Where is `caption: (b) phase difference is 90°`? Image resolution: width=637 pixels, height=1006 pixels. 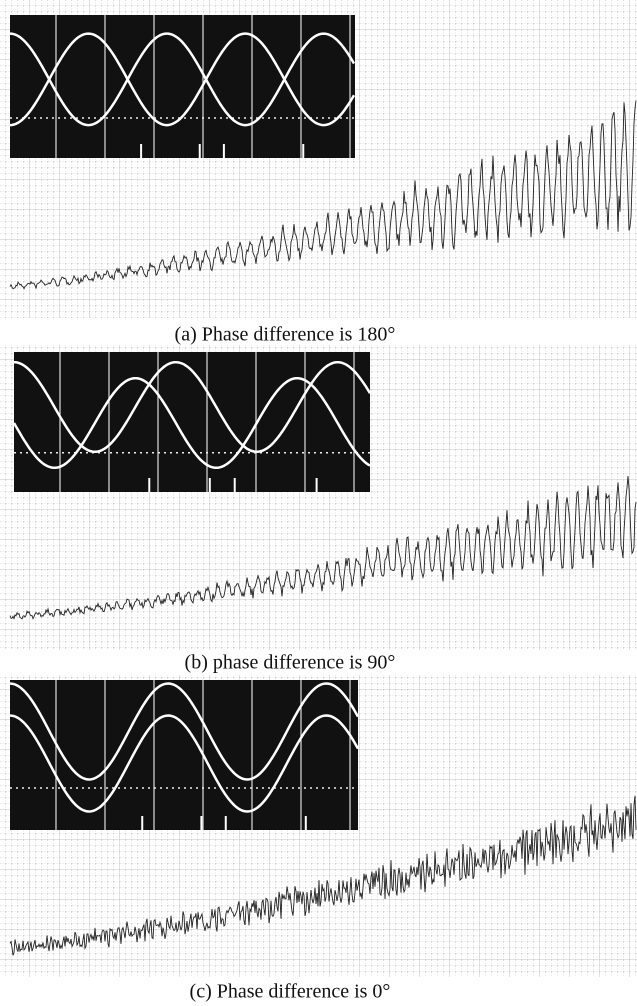
caption: (b) phase difference is 90° is located at coordinates (290, 663).